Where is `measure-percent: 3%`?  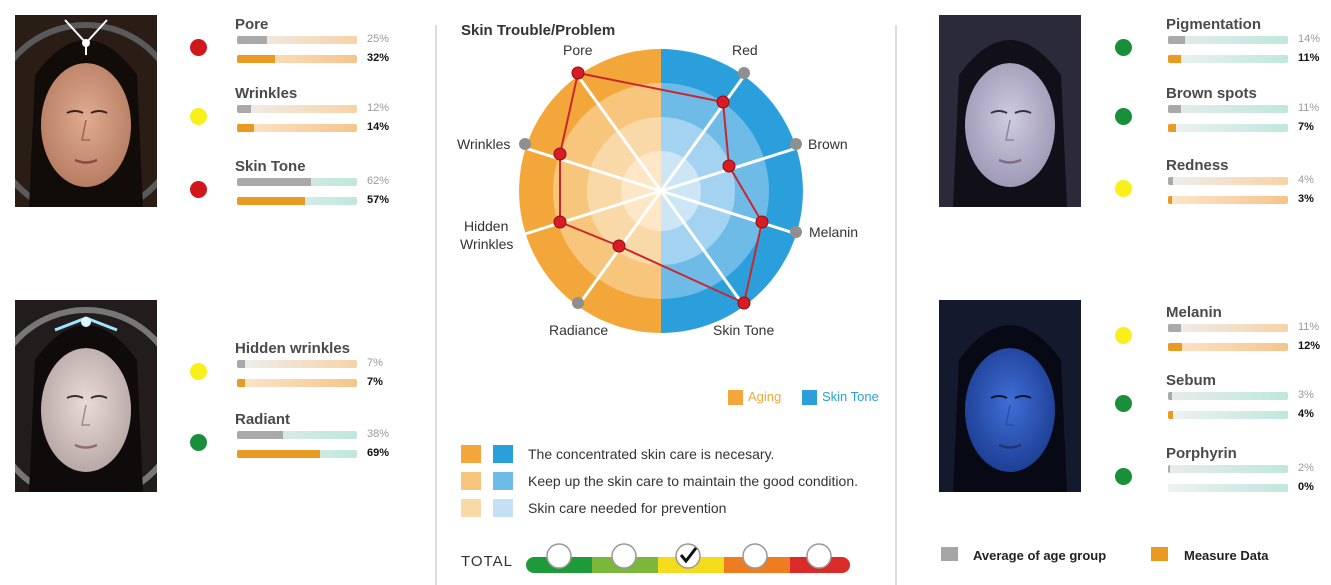
measure-percent: 3% is located at coordinates (1306, 199).